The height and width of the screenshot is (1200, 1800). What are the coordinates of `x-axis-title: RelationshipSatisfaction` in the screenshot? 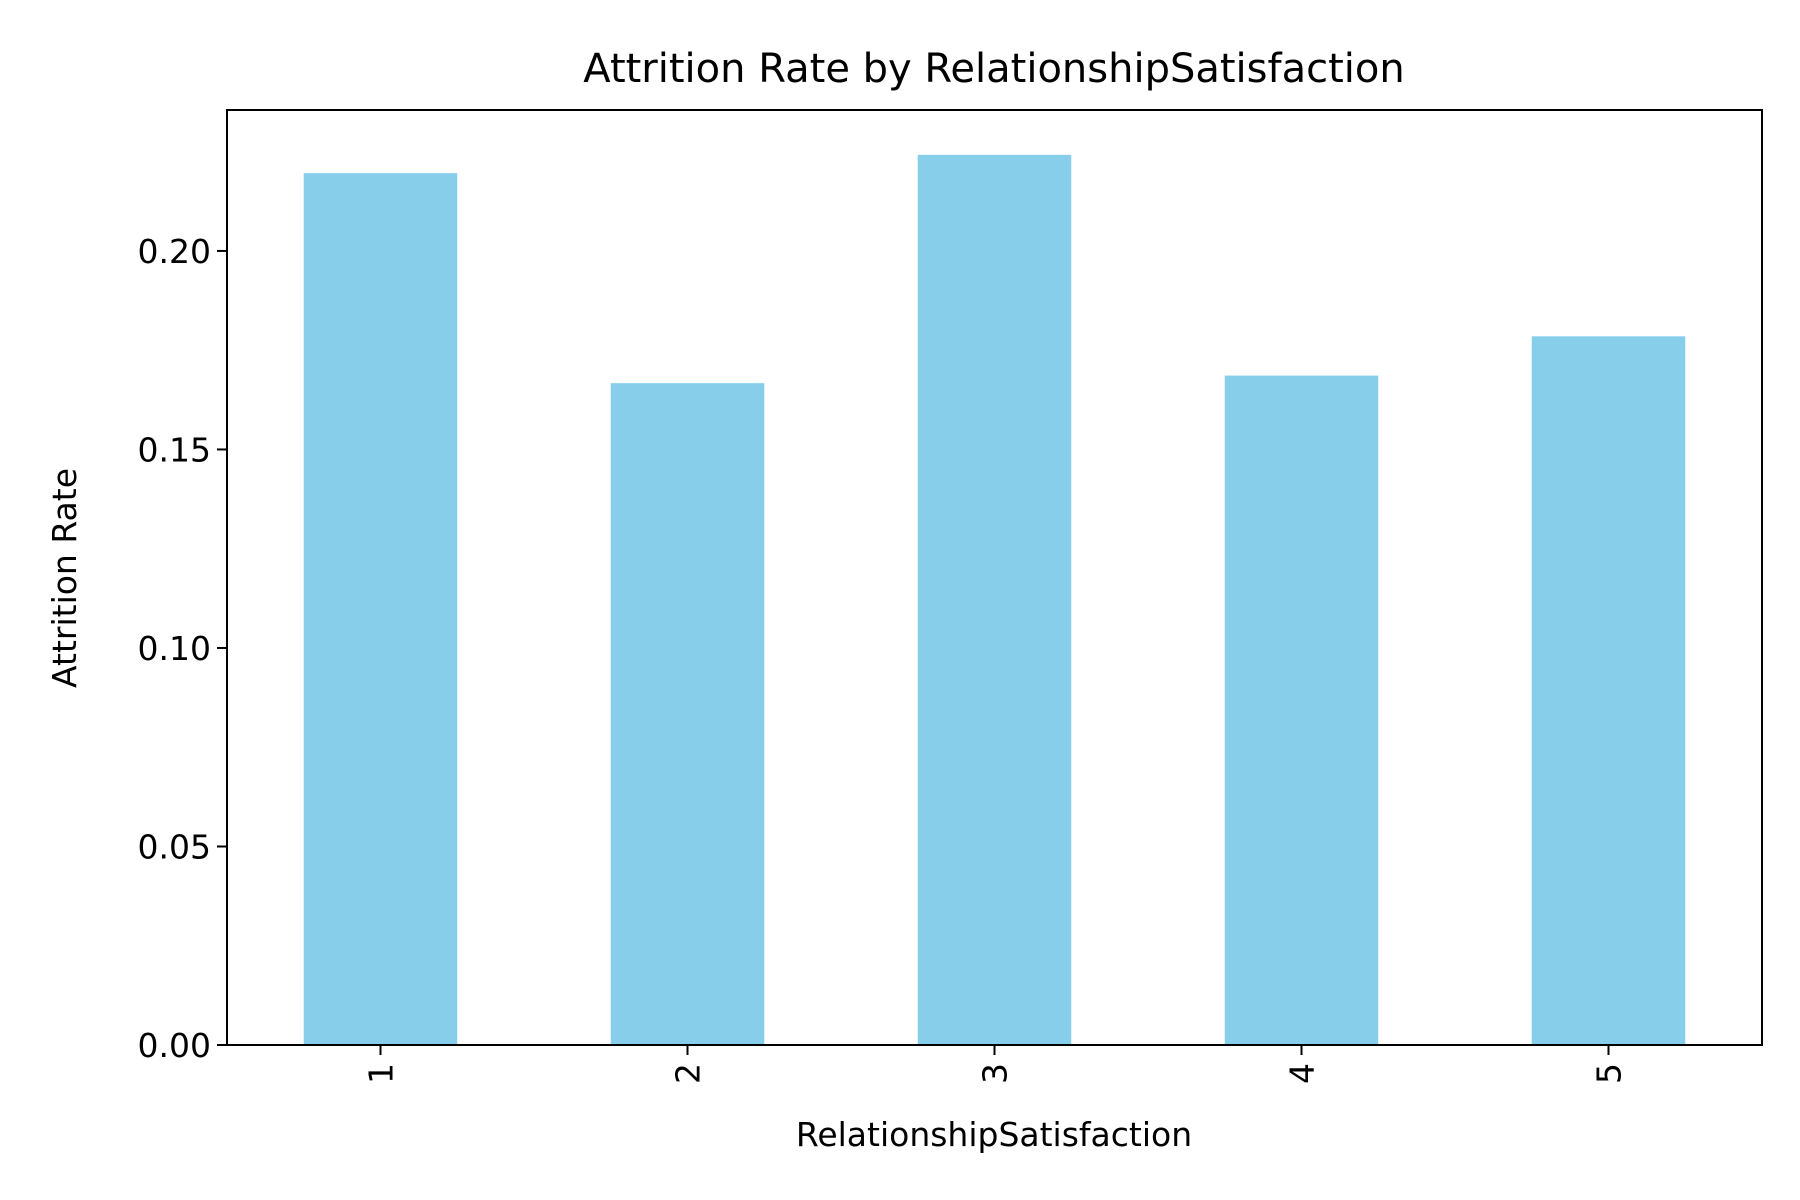 It's located at (994, 1134).